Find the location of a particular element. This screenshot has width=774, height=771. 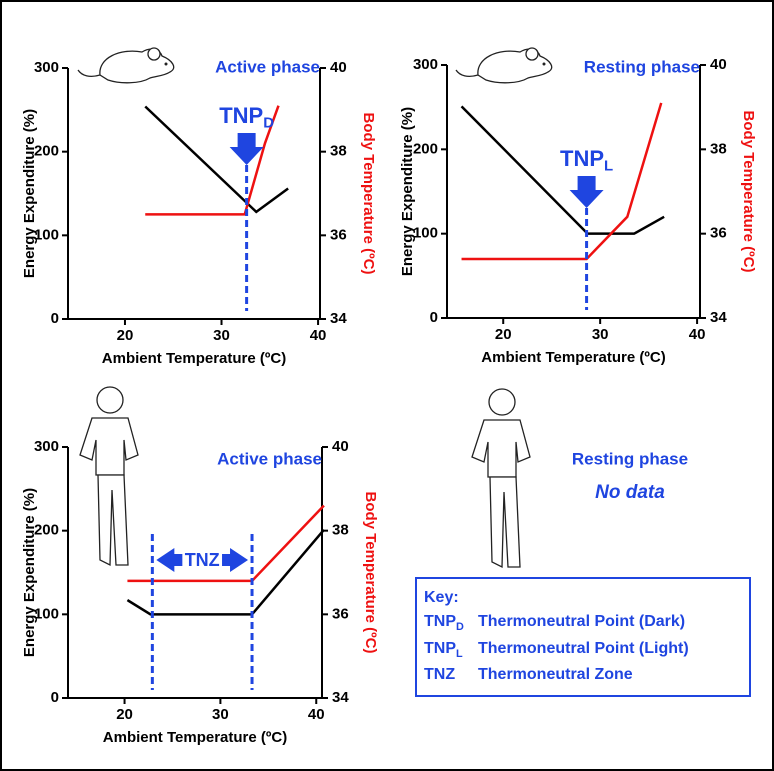

annotation-label: TNZ is located at coordinates (202, 560).